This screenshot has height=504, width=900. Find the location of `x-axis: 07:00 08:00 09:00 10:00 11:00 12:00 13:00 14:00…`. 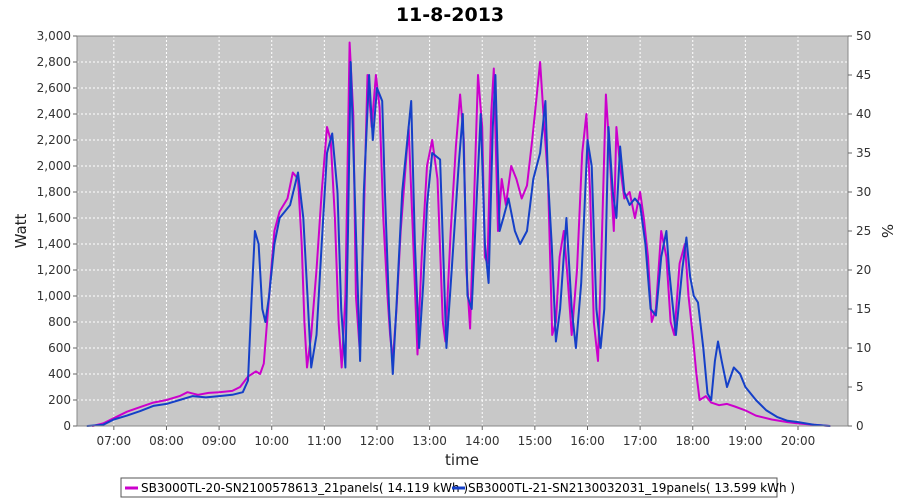

x-axis: 07:00 08:00 09:00 10:00 11:00 12:00 13:00 14:00… is located at coordinates (456, 437).